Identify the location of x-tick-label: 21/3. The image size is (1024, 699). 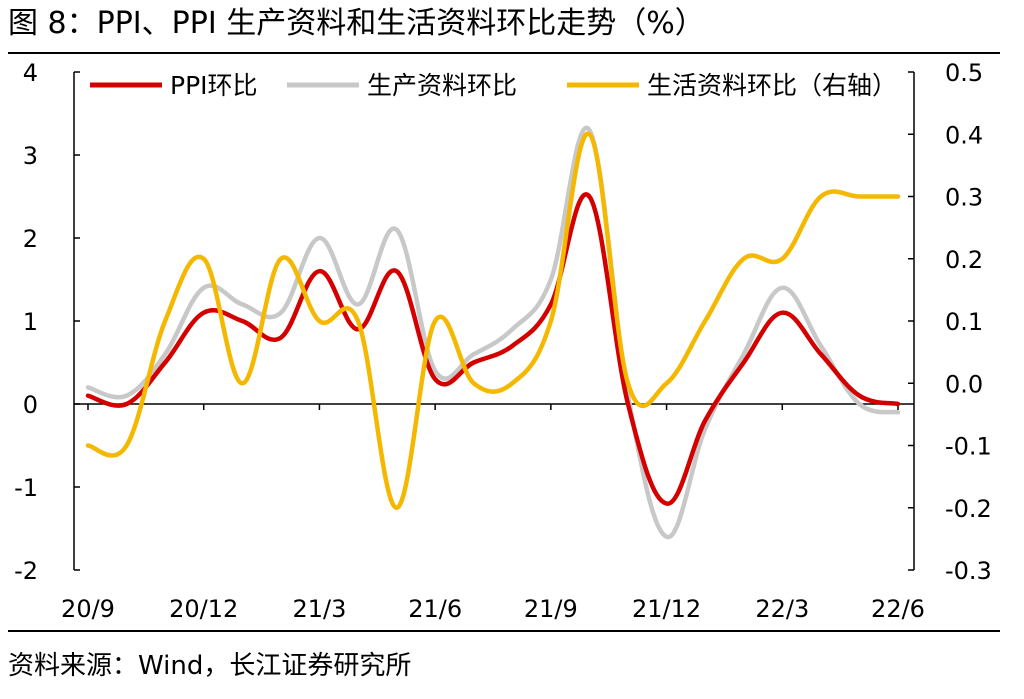
(319, 609).